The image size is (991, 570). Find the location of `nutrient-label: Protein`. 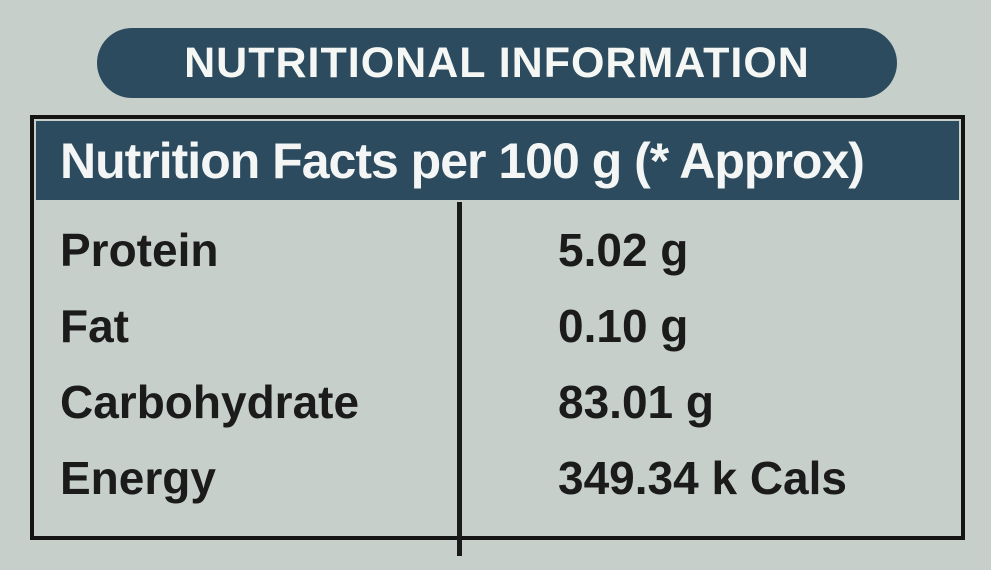

nutrient-label: Protein is located at coordinates (139, 250).